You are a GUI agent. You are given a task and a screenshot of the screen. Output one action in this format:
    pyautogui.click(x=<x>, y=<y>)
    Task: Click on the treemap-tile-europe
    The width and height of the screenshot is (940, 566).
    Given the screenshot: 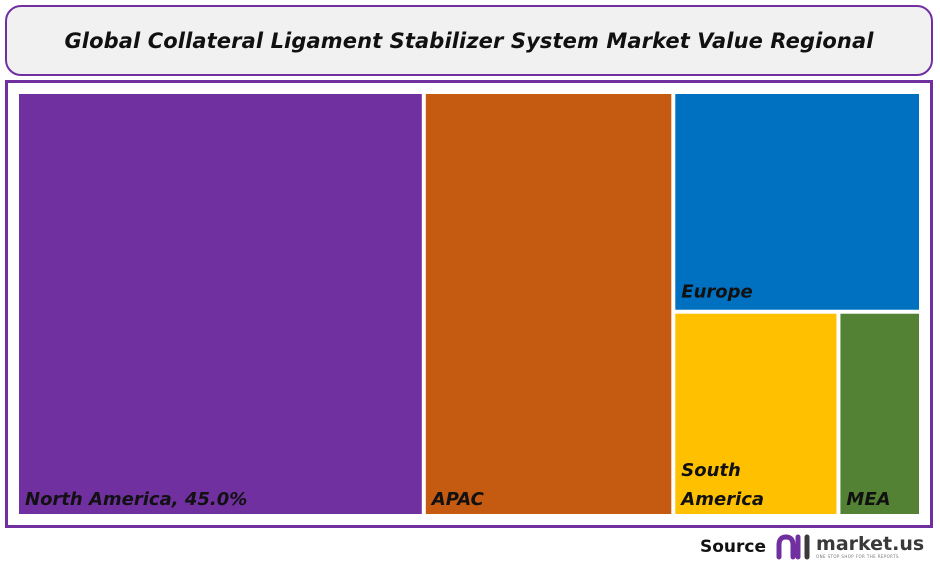 What is the action you would take?
    pyautogui.click(x=797, y=202)
    